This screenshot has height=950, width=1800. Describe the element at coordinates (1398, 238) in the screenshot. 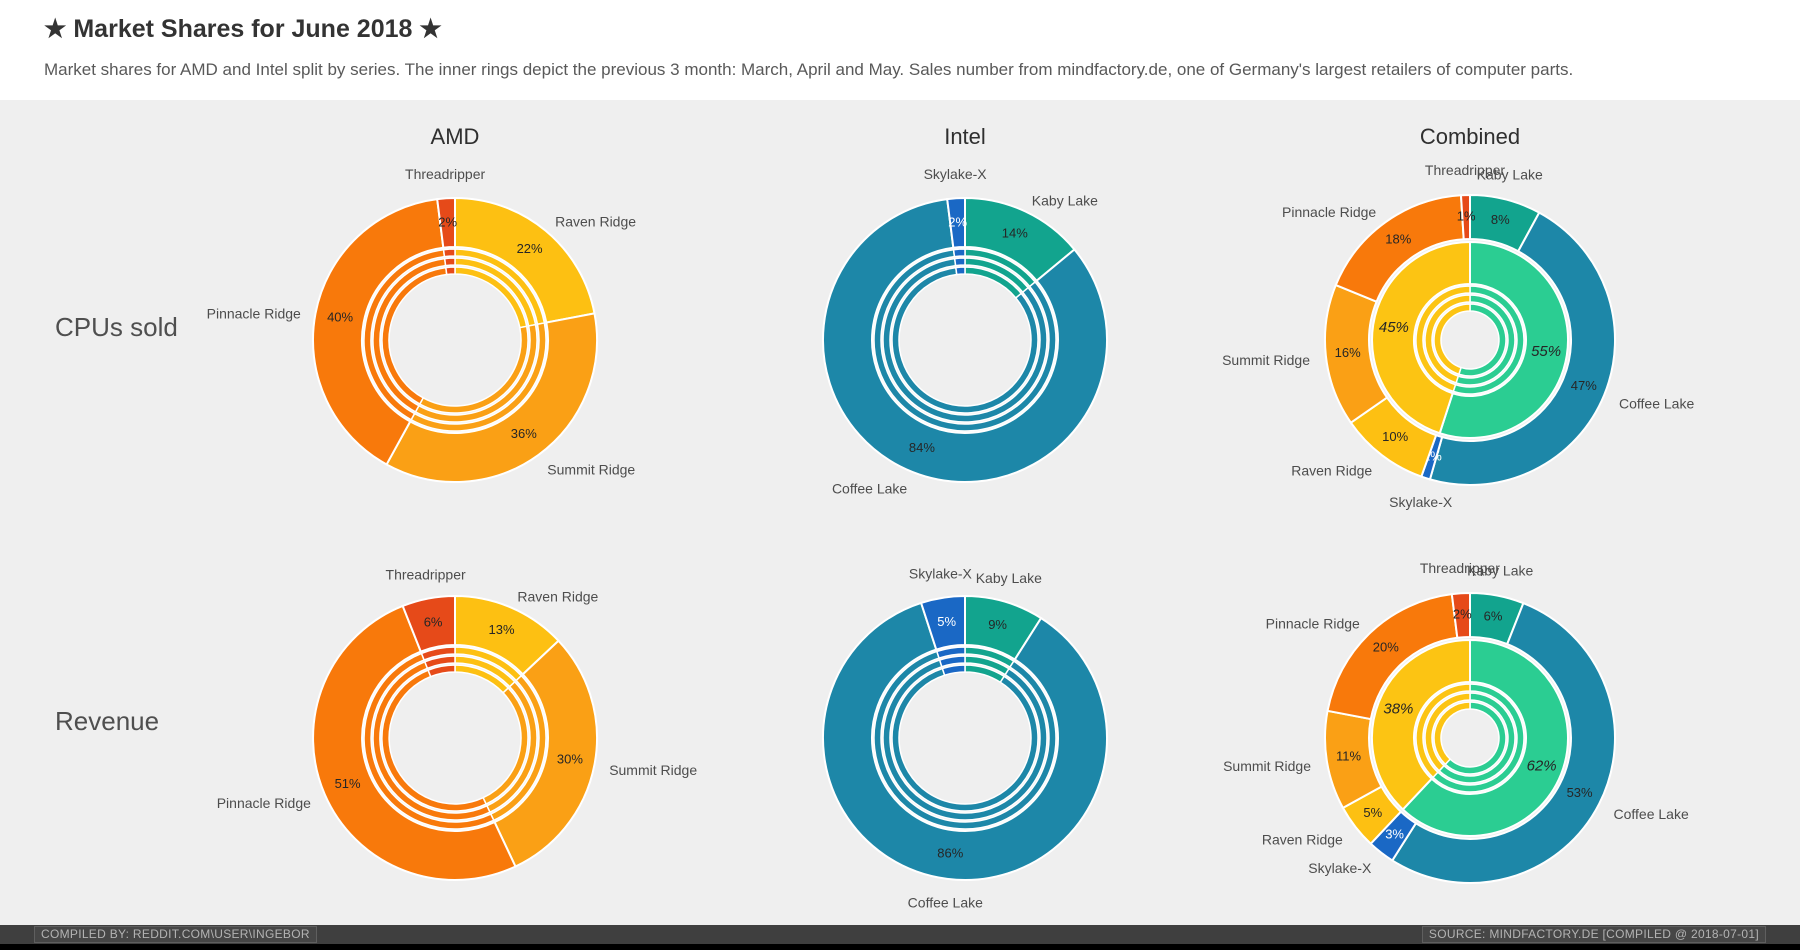

I see `slice-value-label: 18%` at that location.